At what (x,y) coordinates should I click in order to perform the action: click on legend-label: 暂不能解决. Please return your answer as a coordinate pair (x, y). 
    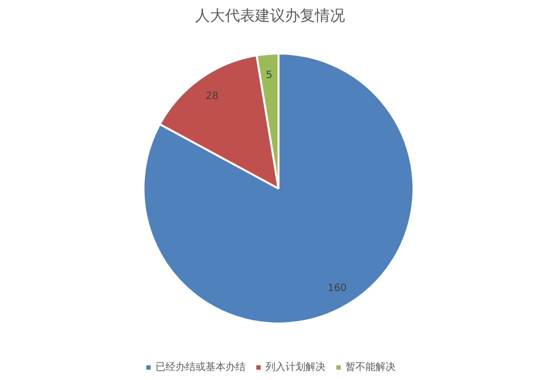
    Looking at the image, I should click on (371, 367).